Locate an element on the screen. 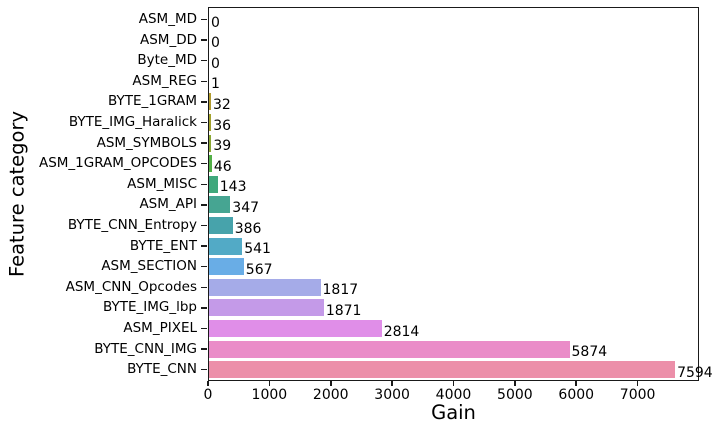 This screenshot has height=437, width=724. category-label: ASM_CNN_Opcodes is located at coordinates (131, 286).